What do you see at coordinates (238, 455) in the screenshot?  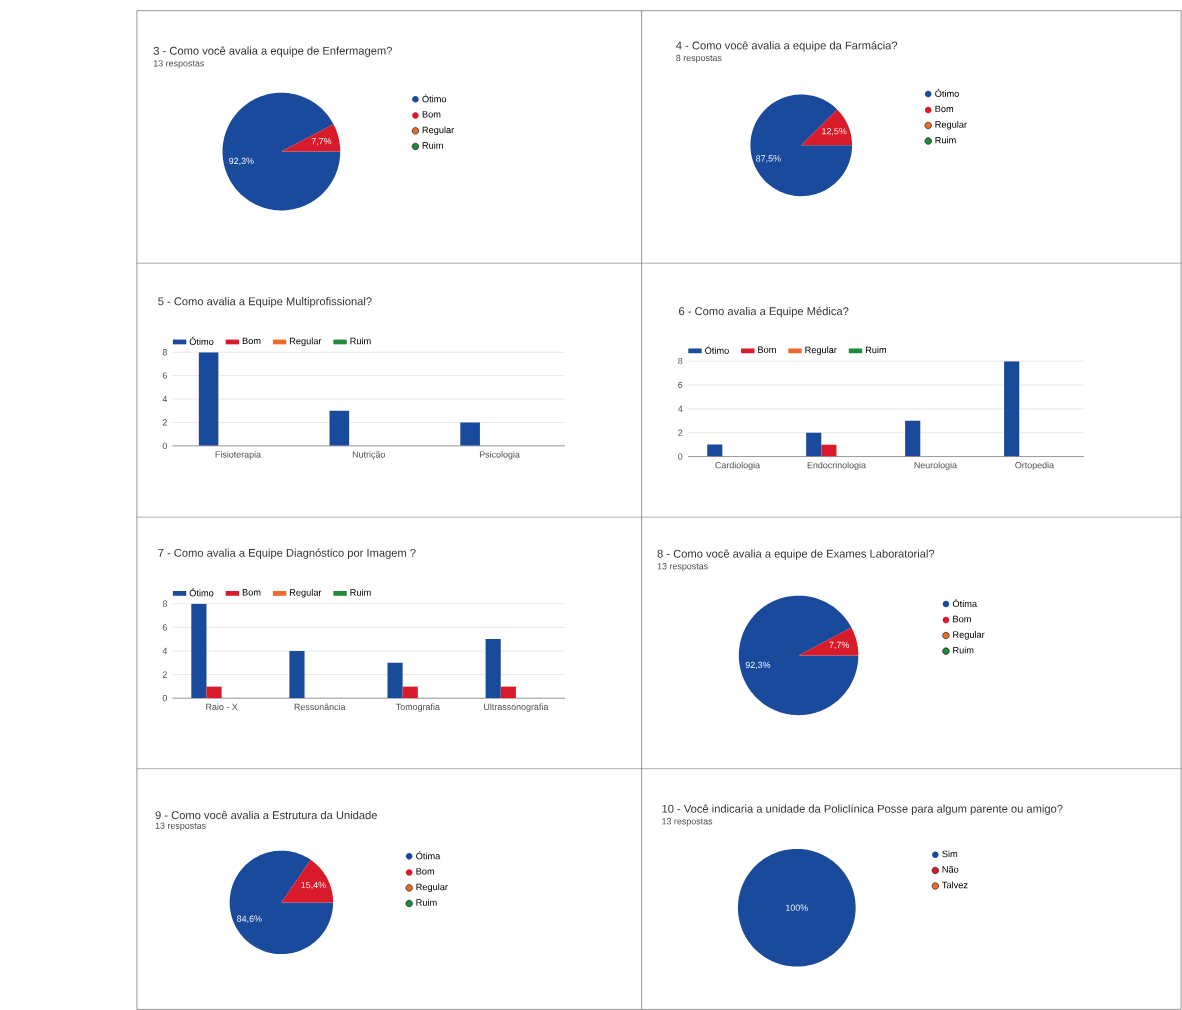 I see `x-tick-label: Fisioterapia` at bounding box center [238, 455].